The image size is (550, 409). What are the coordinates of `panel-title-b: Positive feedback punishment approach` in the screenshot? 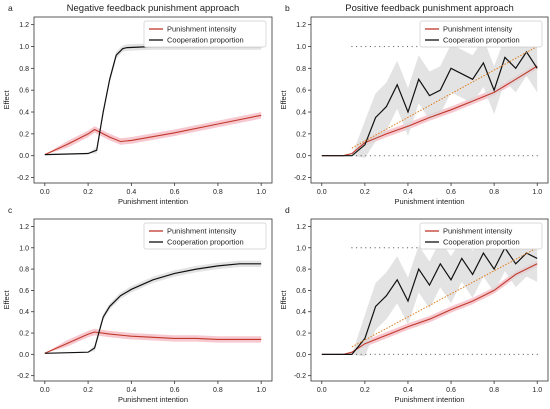 It's located at (429, 8).